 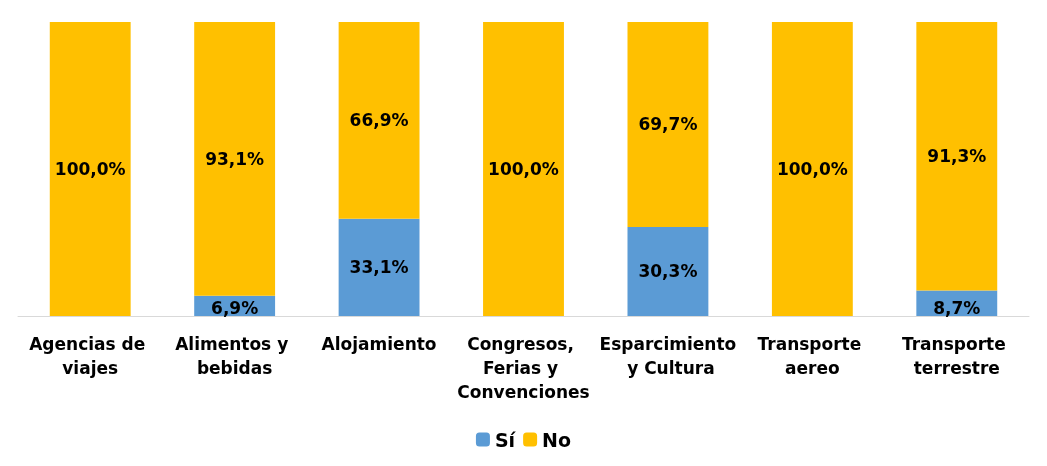 I want to click on x-tick-label: Agencias de viajes, so click(x=90, y=356).